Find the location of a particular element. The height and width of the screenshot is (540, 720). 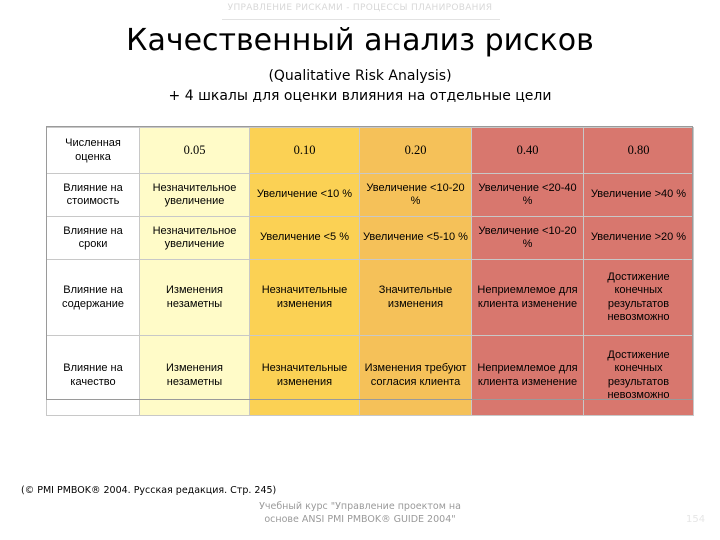

header-cell-score: 0.80 is located at coordinates (638, 150).